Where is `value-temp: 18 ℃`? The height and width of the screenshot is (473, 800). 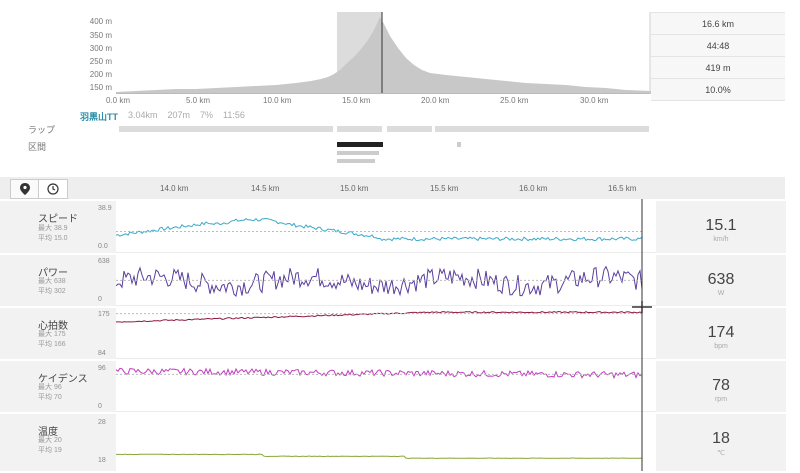
value-temp: 18 ℃ is located at coordinates (721, 443).